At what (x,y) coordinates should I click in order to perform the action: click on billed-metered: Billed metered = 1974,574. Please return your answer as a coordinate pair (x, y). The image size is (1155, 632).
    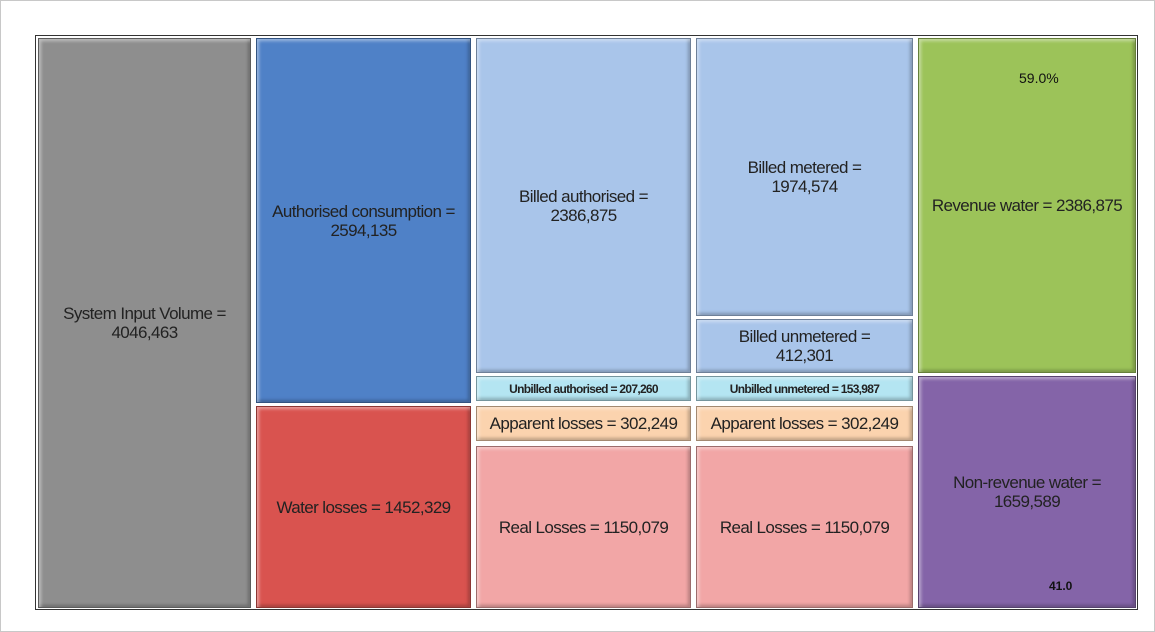
    Looking at the image, I should click on (804, 177).